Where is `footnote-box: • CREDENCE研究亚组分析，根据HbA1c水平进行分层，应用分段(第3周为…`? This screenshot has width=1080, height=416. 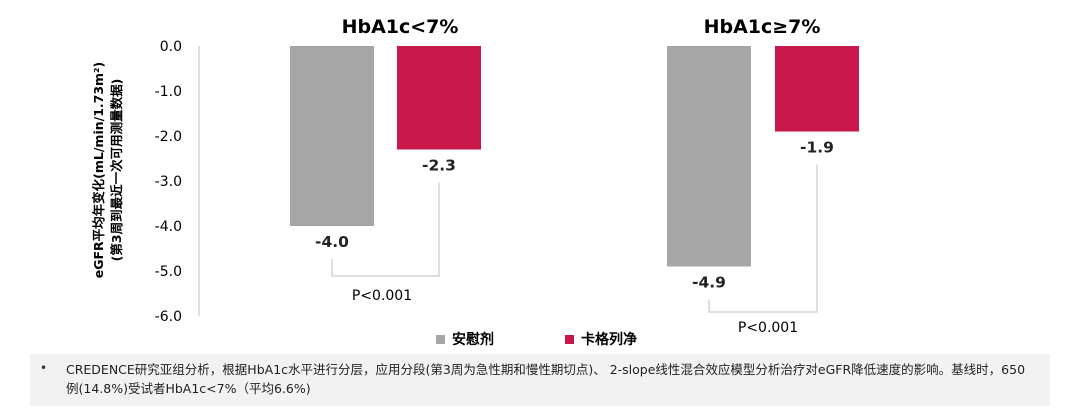 footnote-box: • CREDENCE研究亚组分析，根据HbA1c水平进行分层，应用分段(第3周为… is located at coordinates (540, 380).